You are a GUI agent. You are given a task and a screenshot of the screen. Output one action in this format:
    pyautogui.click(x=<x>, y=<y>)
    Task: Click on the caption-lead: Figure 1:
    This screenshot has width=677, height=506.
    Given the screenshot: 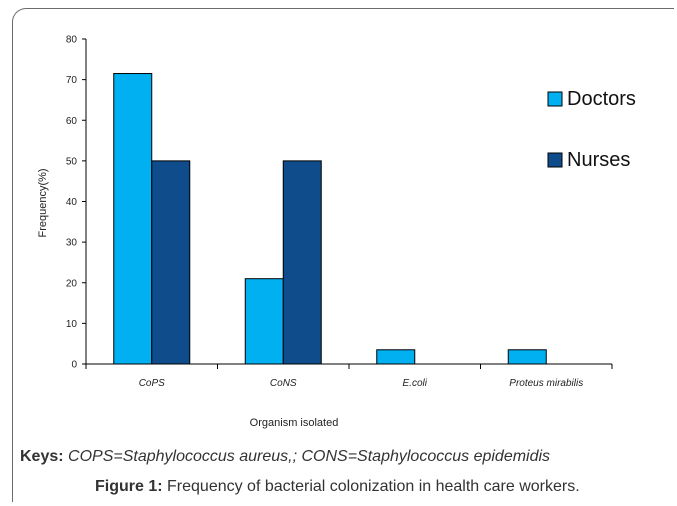 What is the action you would take?
    pyautogui.click(x=129, y=486)
    